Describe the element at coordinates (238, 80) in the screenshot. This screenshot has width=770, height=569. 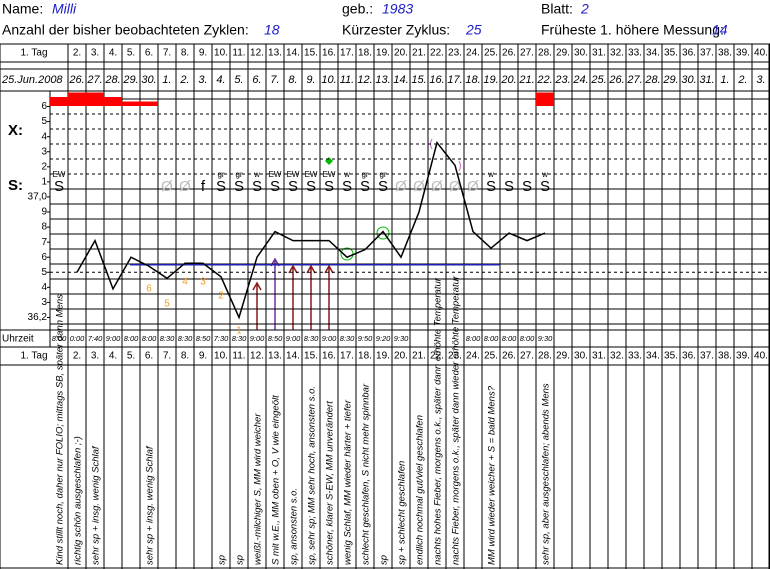
I see `date-label: 5.` at that location.